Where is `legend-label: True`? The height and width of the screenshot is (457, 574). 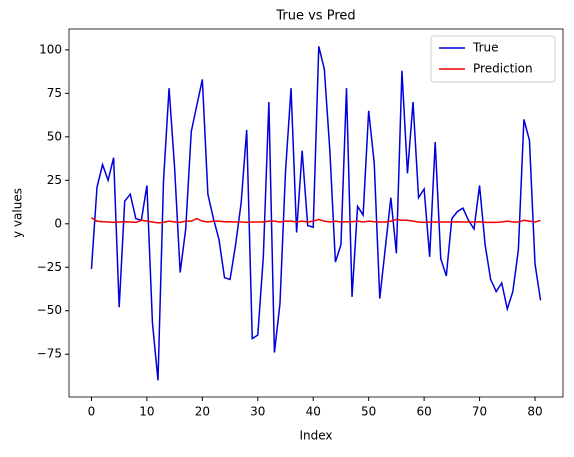 legend-label: True is located at coordinates (485, 48).